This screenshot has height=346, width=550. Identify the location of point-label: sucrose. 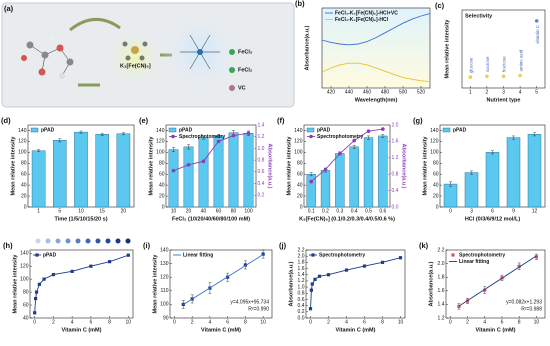
(487, 64).